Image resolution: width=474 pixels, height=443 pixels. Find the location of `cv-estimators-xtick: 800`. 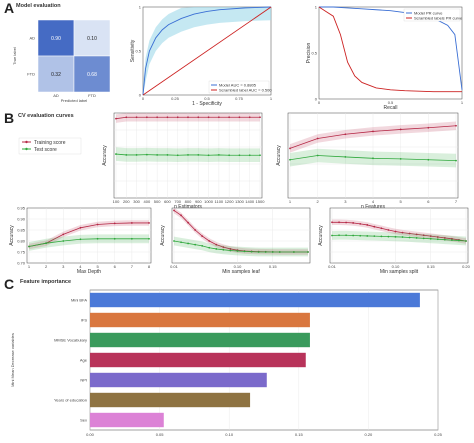

cv-estimators-xtick: 800 is located at coordinates (188, 201).